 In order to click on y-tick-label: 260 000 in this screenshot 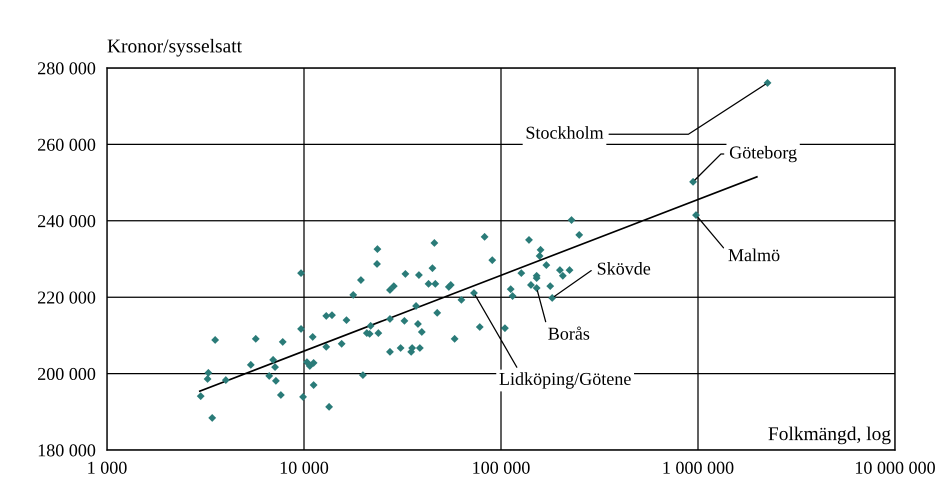, I will do `click(67, 144)`.